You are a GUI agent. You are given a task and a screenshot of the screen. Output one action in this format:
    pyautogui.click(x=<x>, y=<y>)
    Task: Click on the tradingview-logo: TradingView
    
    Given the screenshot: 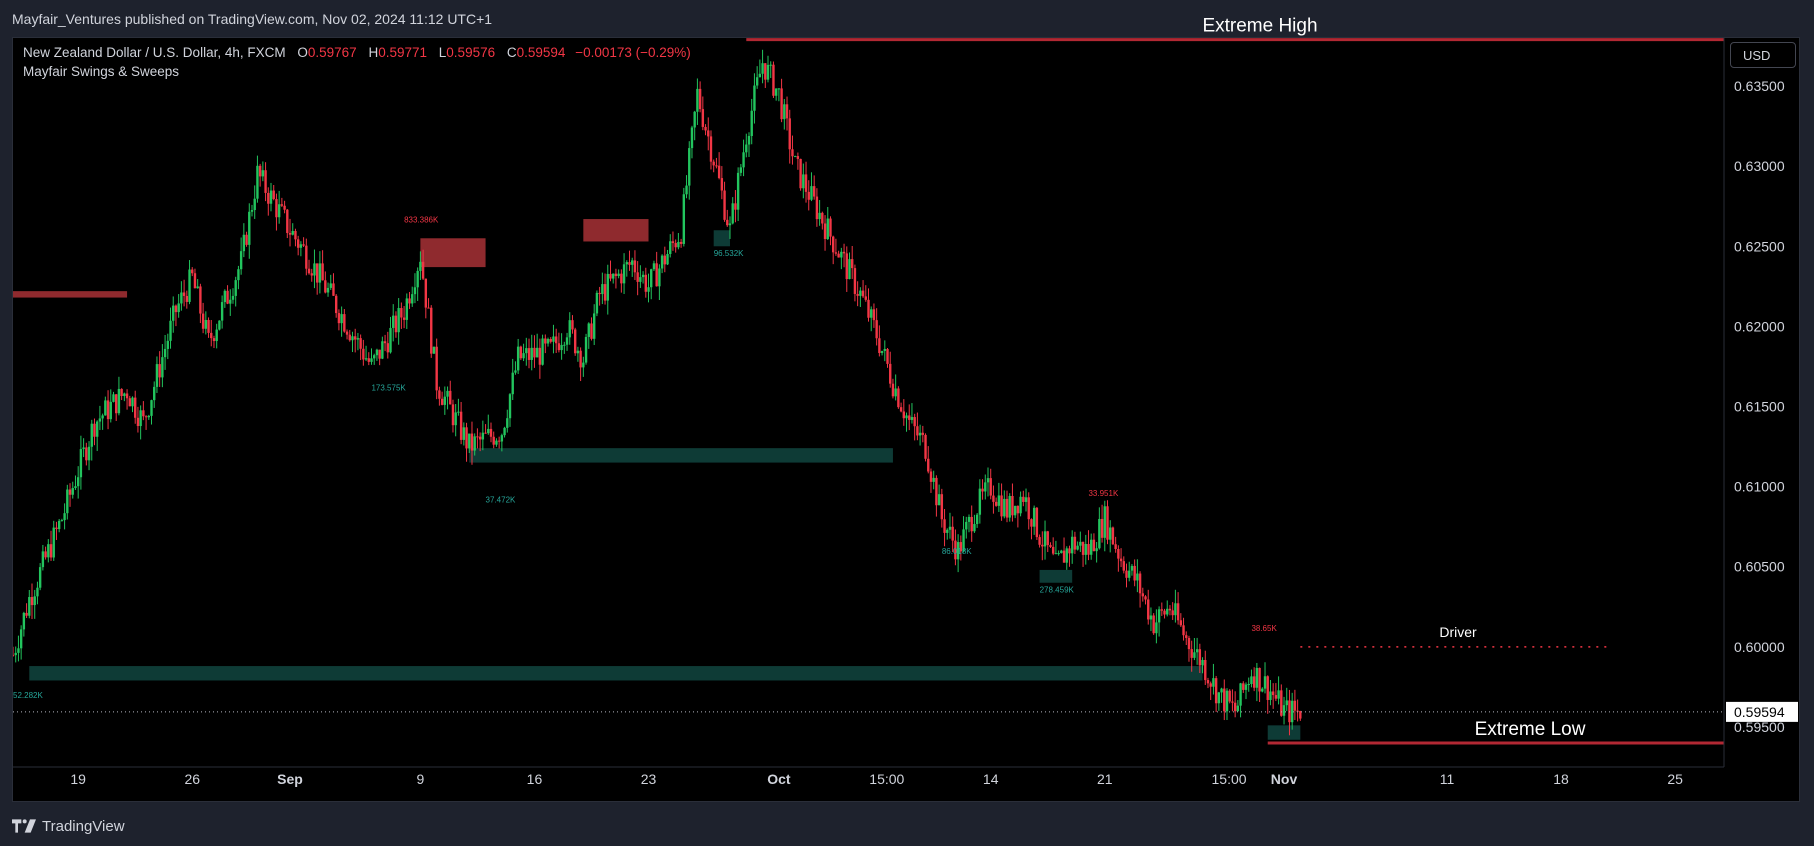 What is the action you would take?
    pyautogui.click(x=68, y=826)
    